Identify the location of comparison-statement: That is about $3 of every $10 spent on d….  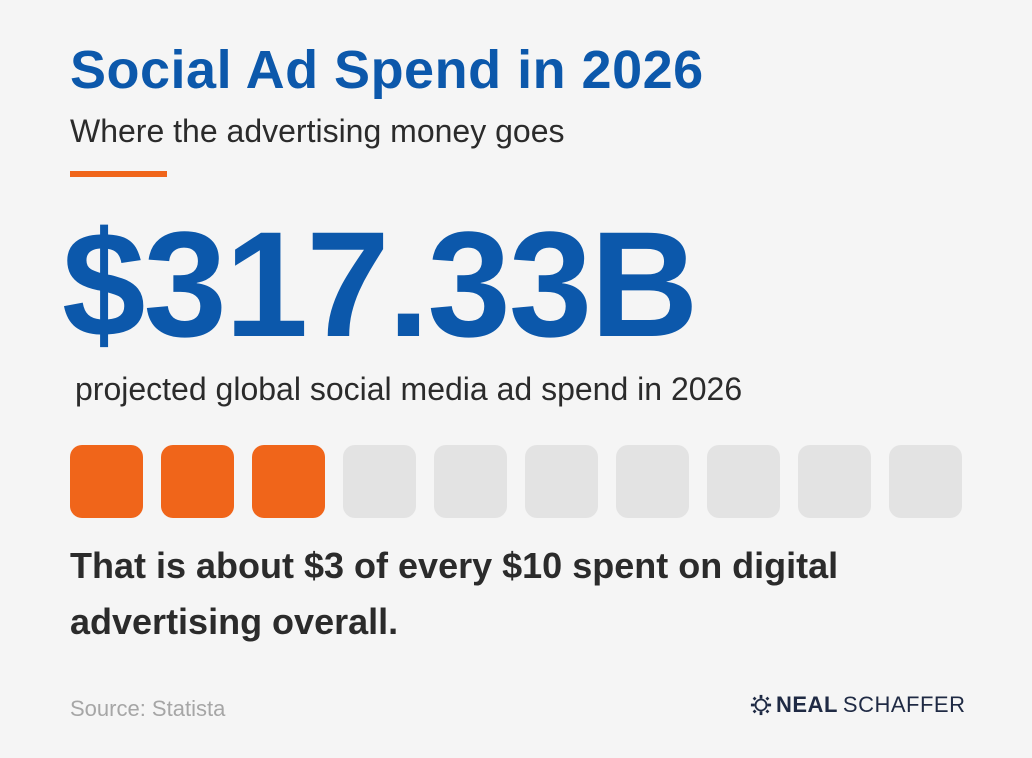
(454, 593).